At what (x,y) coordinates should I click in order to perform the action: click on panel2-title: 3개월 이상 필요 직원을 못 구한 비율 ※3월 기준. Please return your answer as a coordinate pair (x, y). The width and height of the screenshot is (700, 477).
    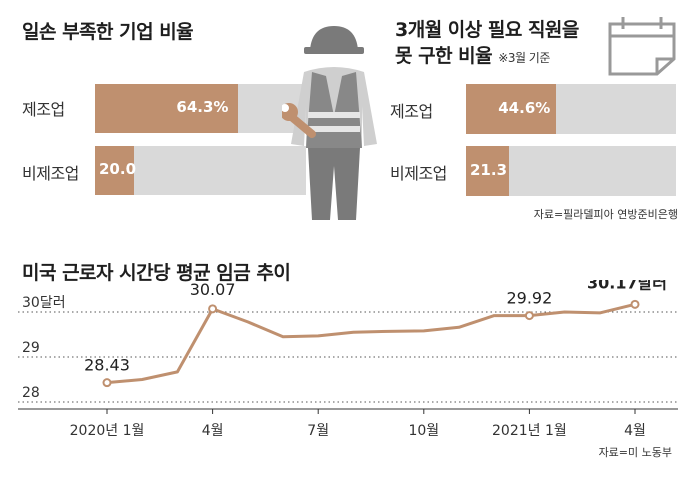
    Looking at the image, I should click on (487, 44).